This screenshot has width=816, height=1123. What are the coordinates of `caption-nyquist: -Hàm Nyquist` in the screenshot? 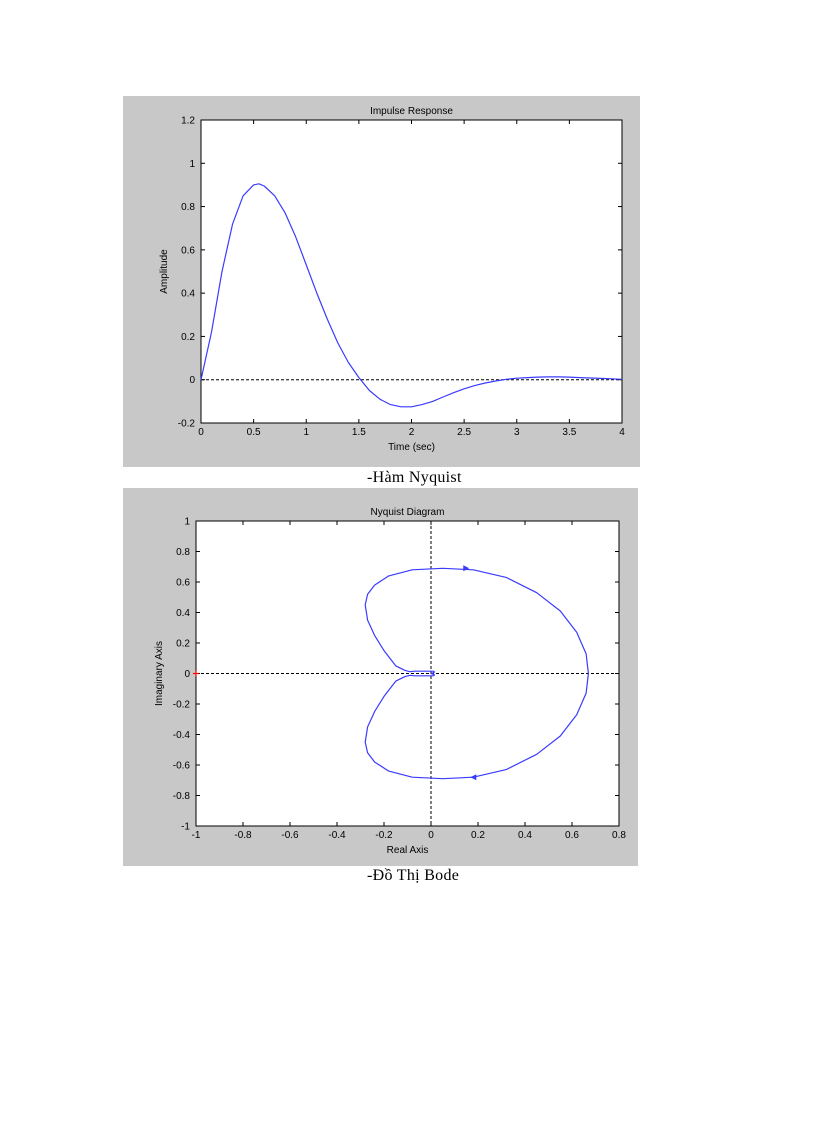 It's located at (414, 477).